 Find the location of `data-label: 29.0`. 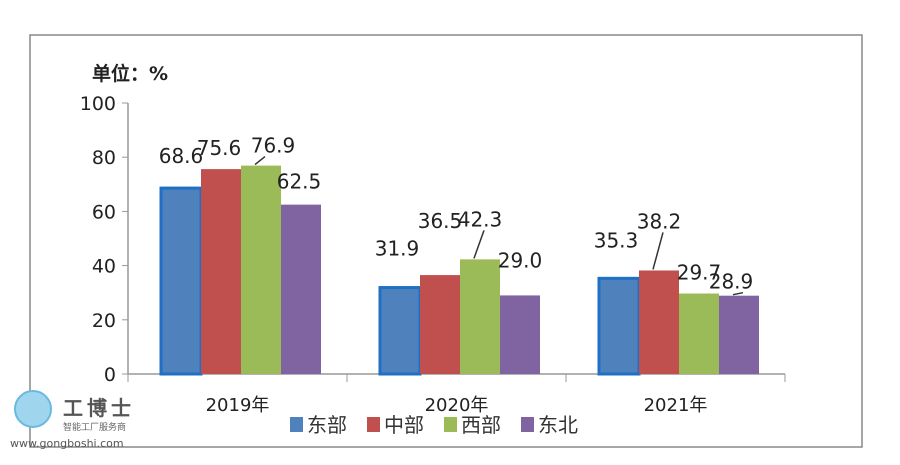

data-label: 29.0 is located at coordinates (520, 260).